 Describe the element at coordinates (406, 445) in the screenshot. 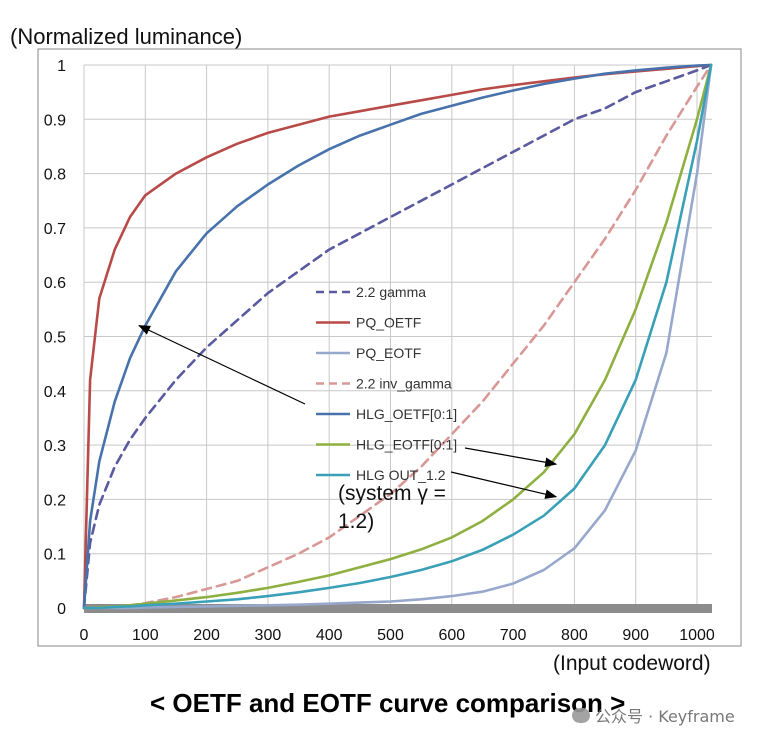

I see `legend-label: HLG_EOTF[0:1]` at that location.